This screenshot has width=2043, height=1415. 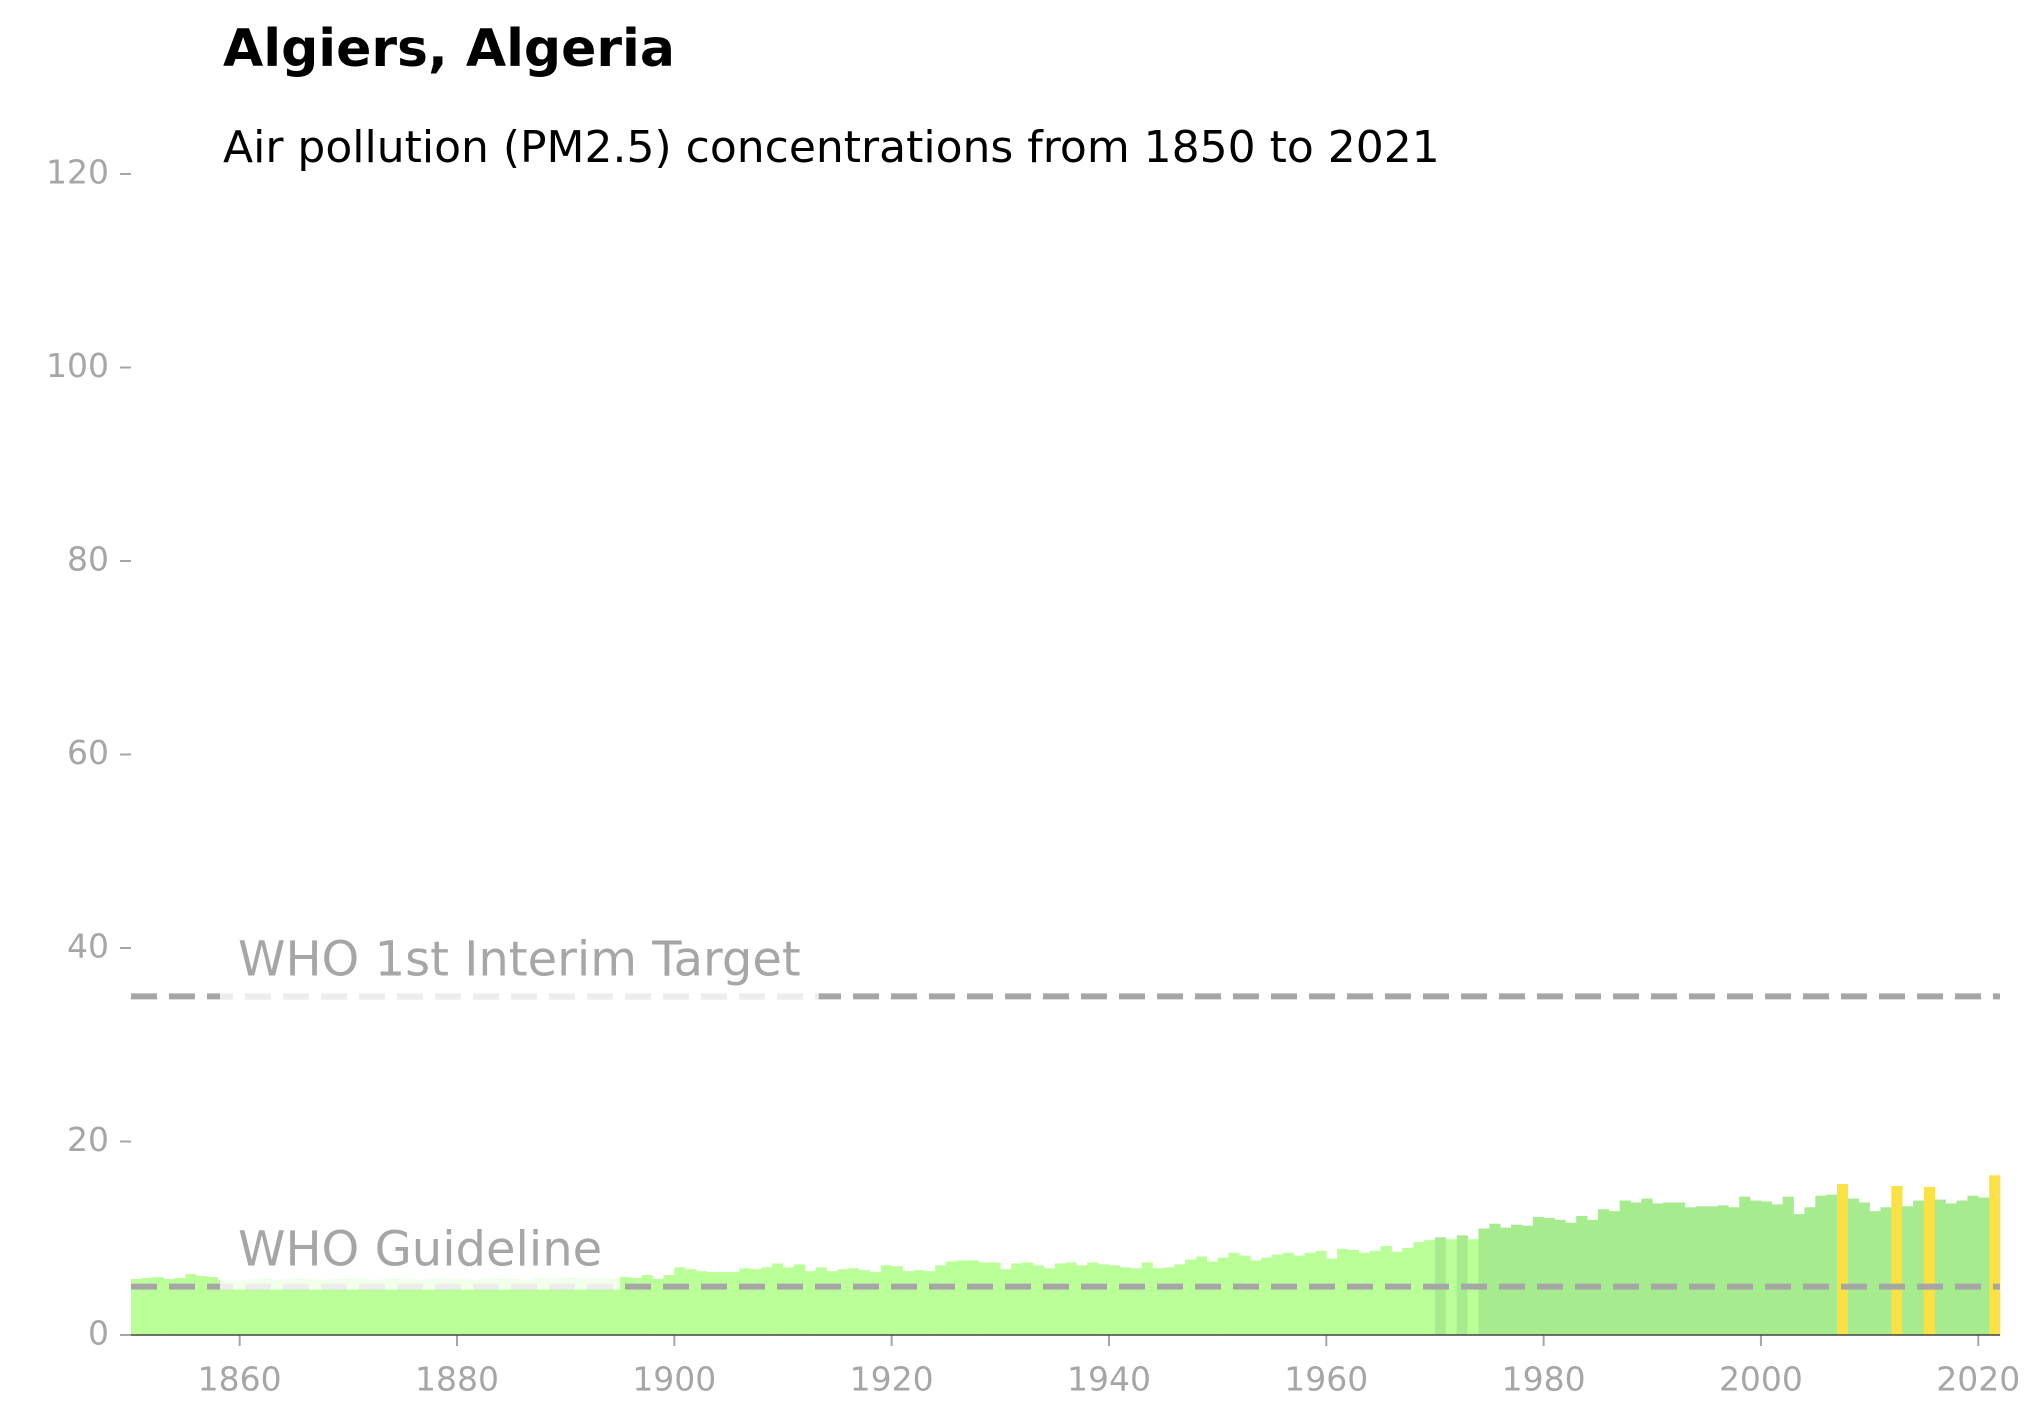 I want to click on y-tick-label: 80, so click(x=88, y=559).